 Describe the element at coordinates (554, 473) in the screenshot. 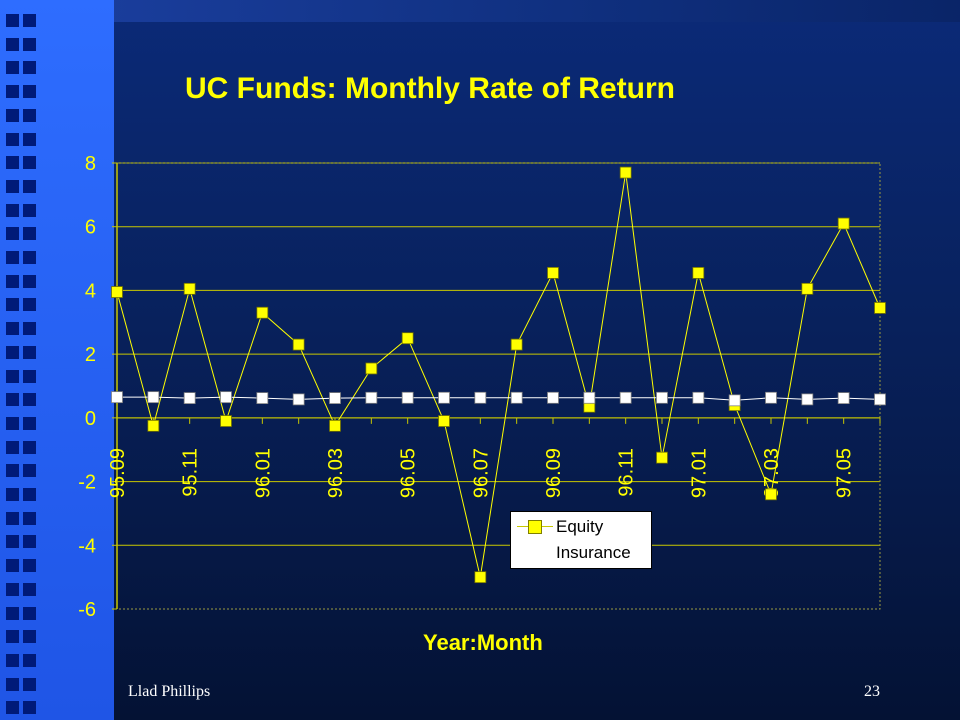

I see `x-tick-label: 96.09` at that location.